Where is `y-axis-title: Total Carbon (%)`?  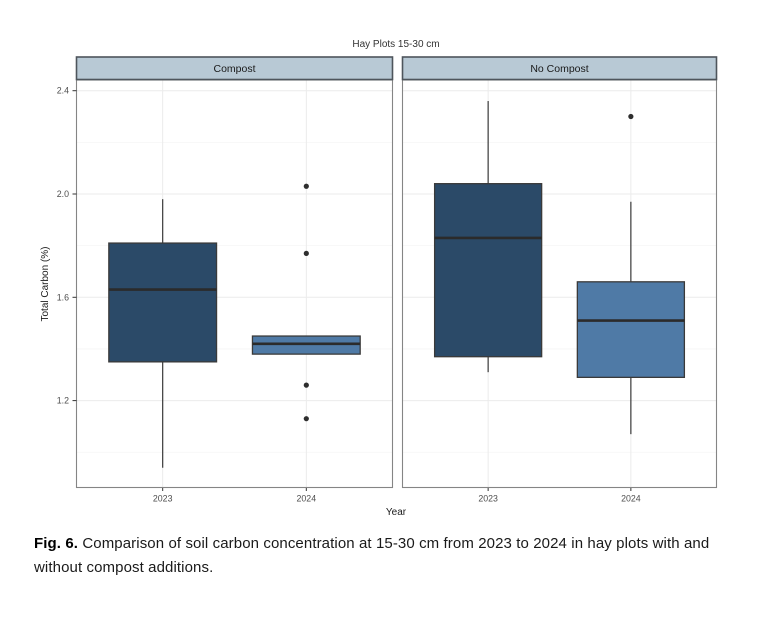
y-axis-title: Total Carbon (%) is located at coordinates (45, 283).